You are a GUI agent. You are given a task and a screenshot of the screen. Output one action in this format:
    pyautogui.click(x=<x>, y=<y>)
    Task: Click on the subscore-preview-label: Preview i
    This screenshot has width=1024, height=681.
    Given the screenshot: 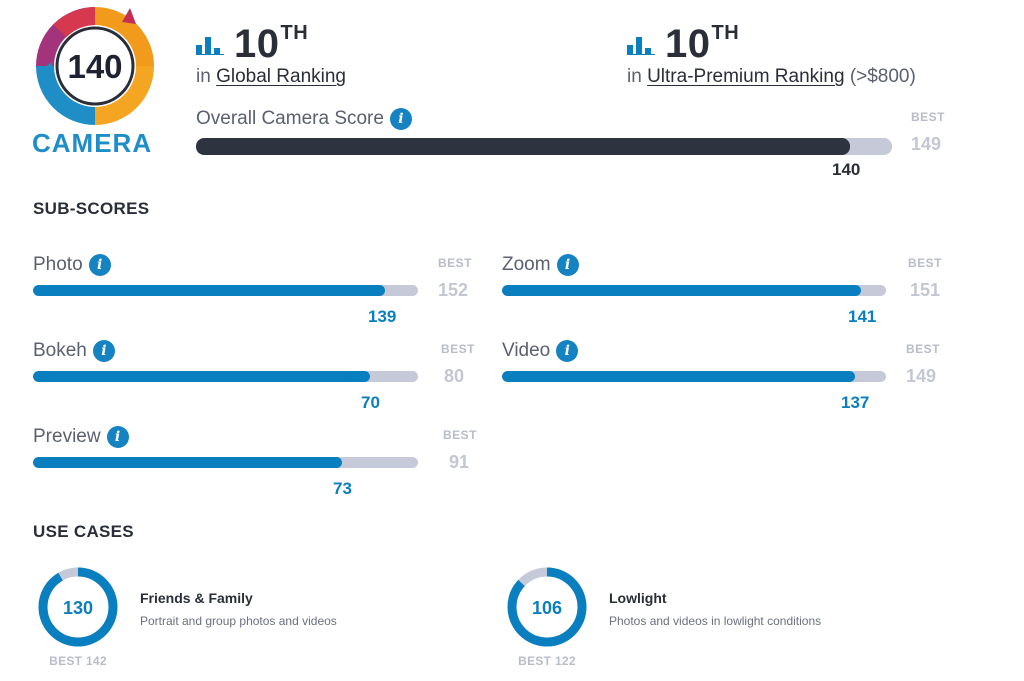 What is the action you would take?
    pyautogui.click(x=81, y=437)
    